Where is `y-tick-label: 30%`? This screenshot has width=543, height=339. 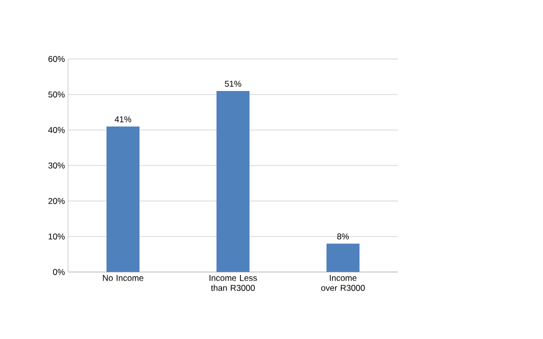
y-tick-label: 30% is located at coordinates (56, 165).